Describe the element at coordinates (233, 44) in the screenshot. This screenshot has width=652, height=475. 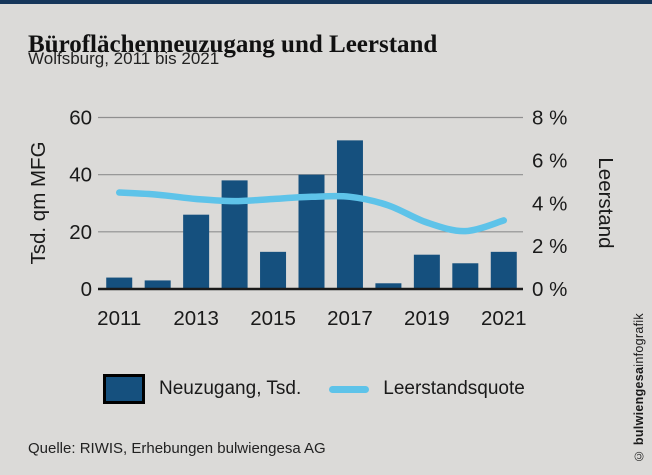
I see `page-title: Büroflächenneuzugang und Leerstand` at that location.